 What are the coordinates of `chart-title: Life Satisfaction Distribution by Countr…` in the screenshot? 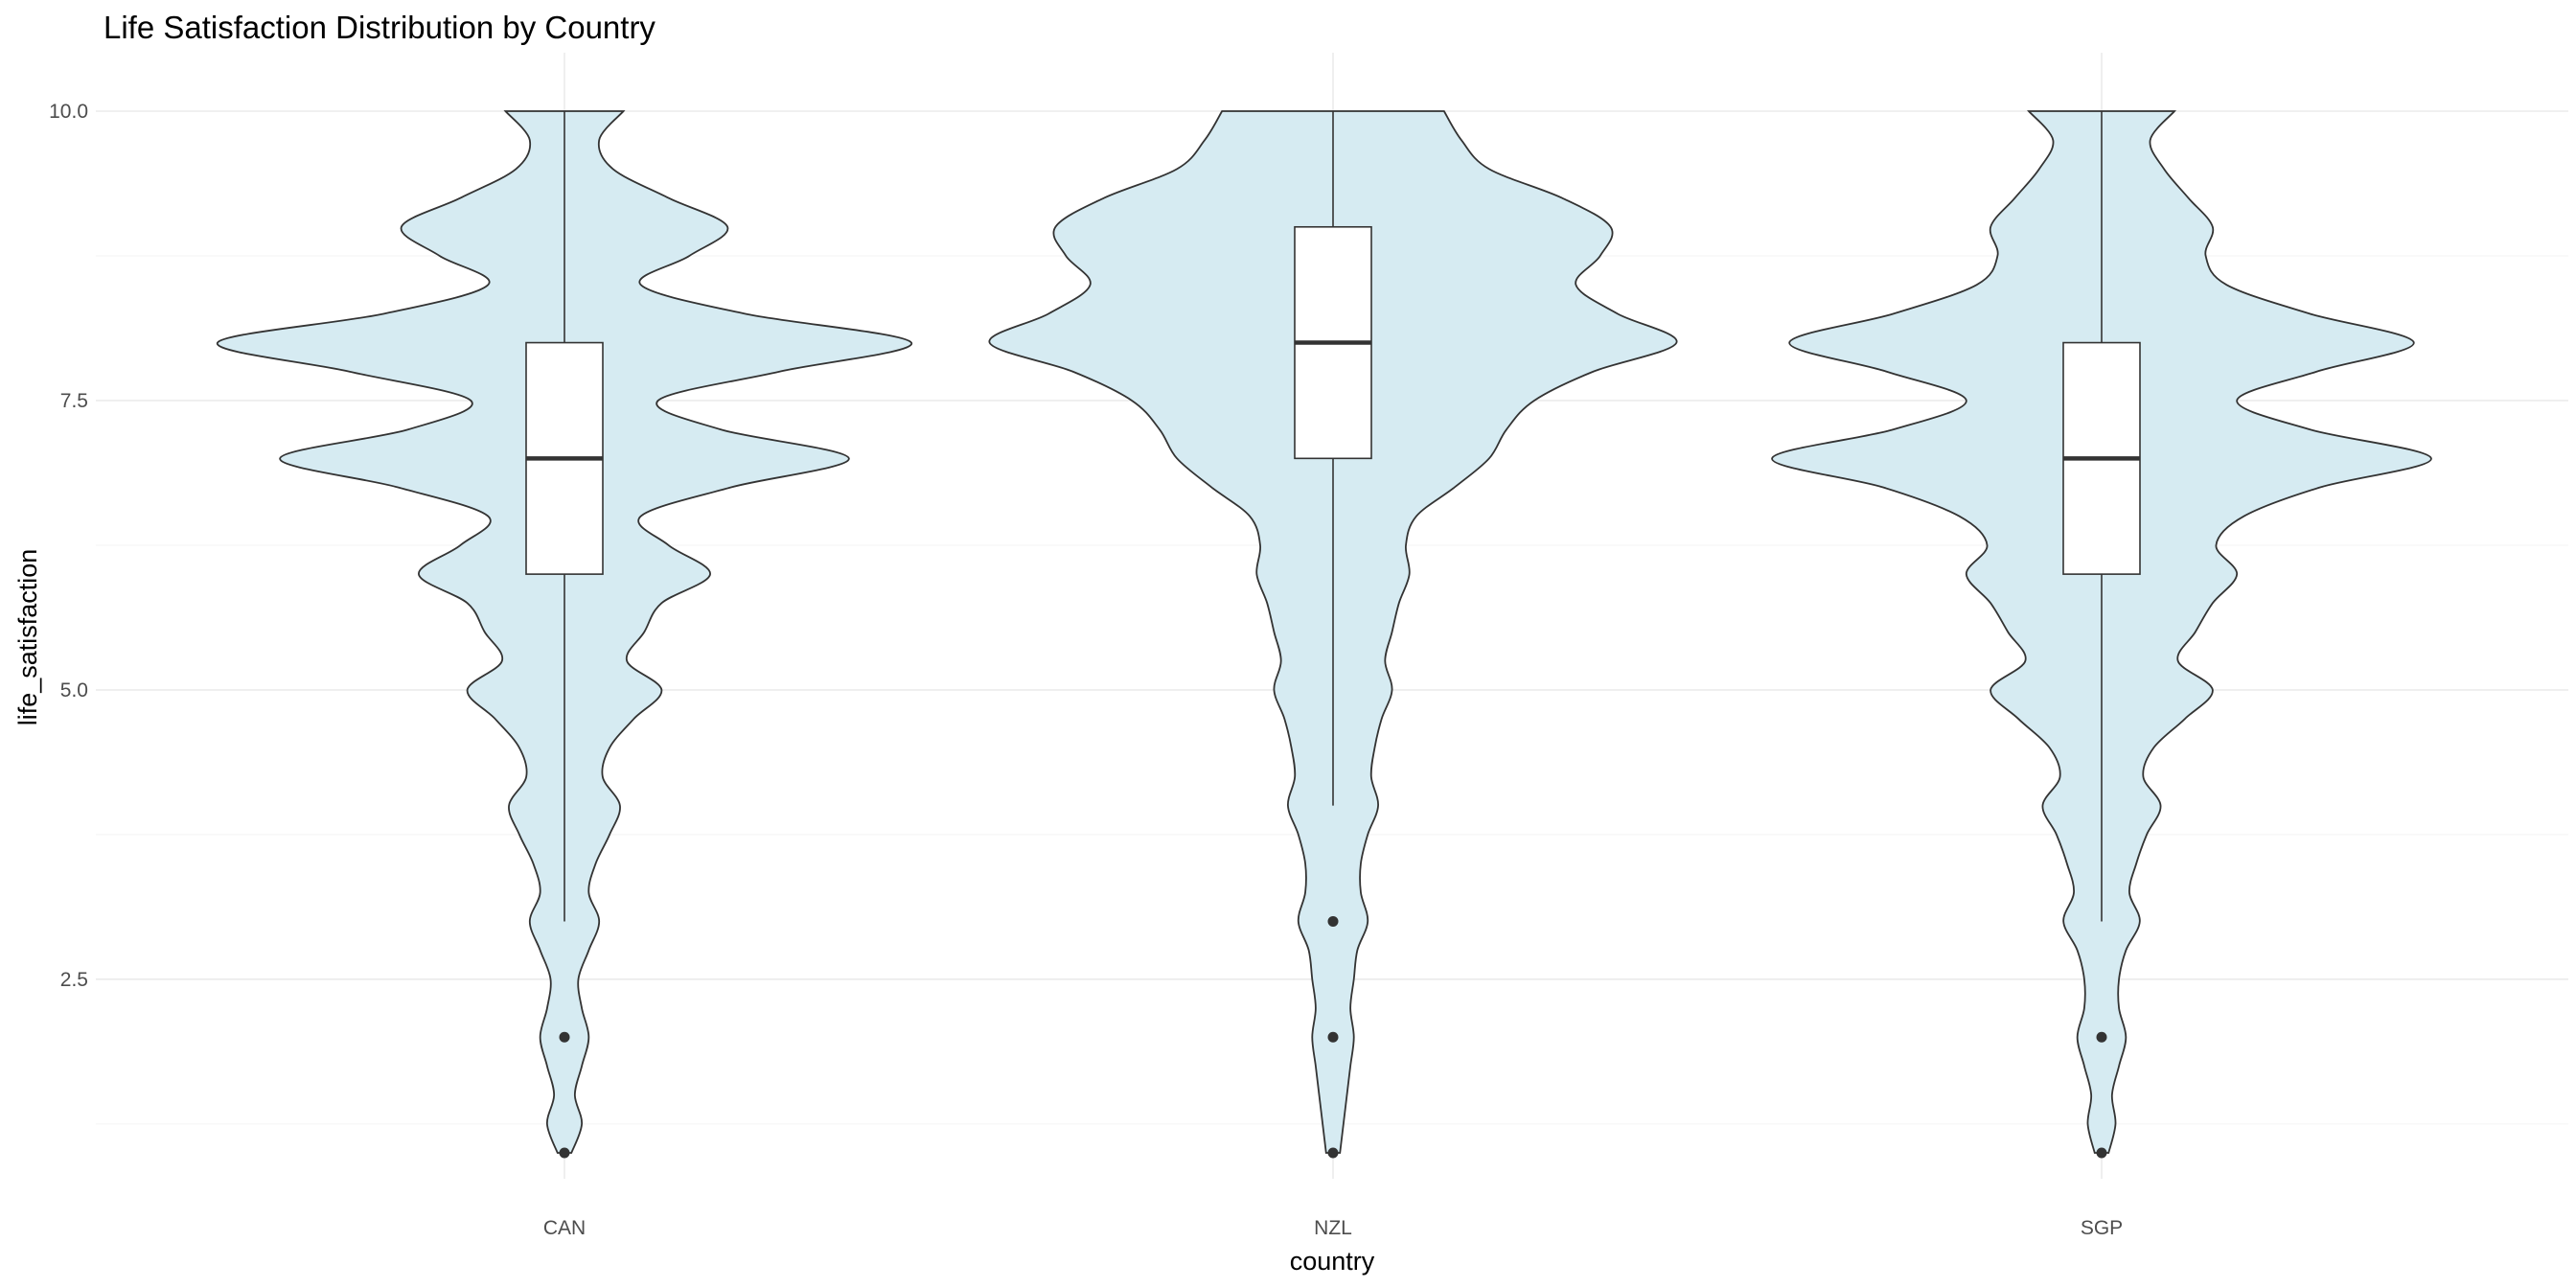 It's located at (380, 27).